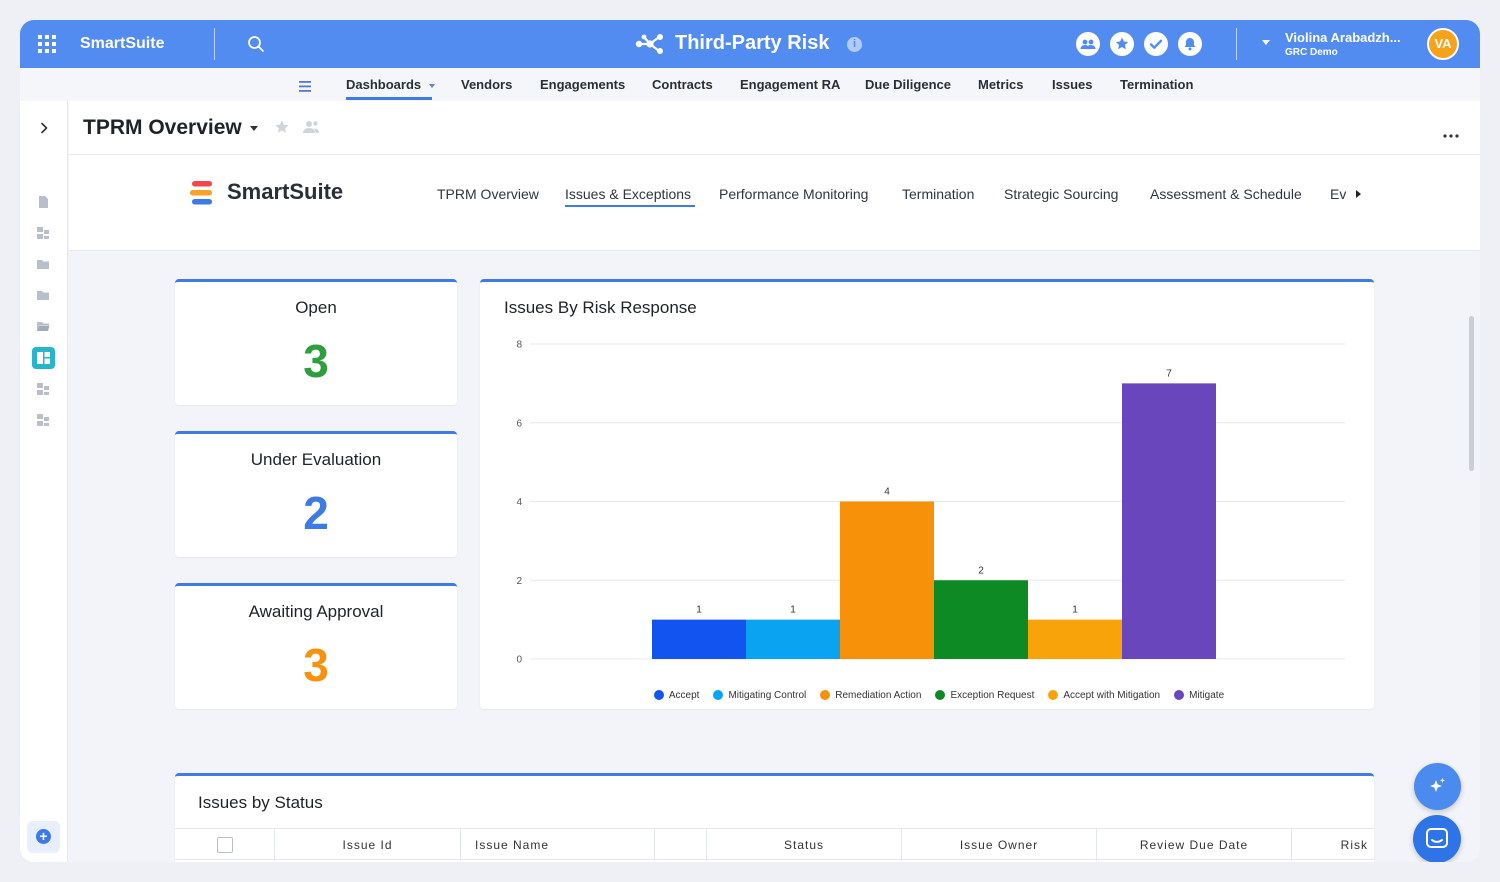 The height and width of the screenshot is (882, 1500). I want to click on solution-title: Third-Party Risk, so click(752, 43).